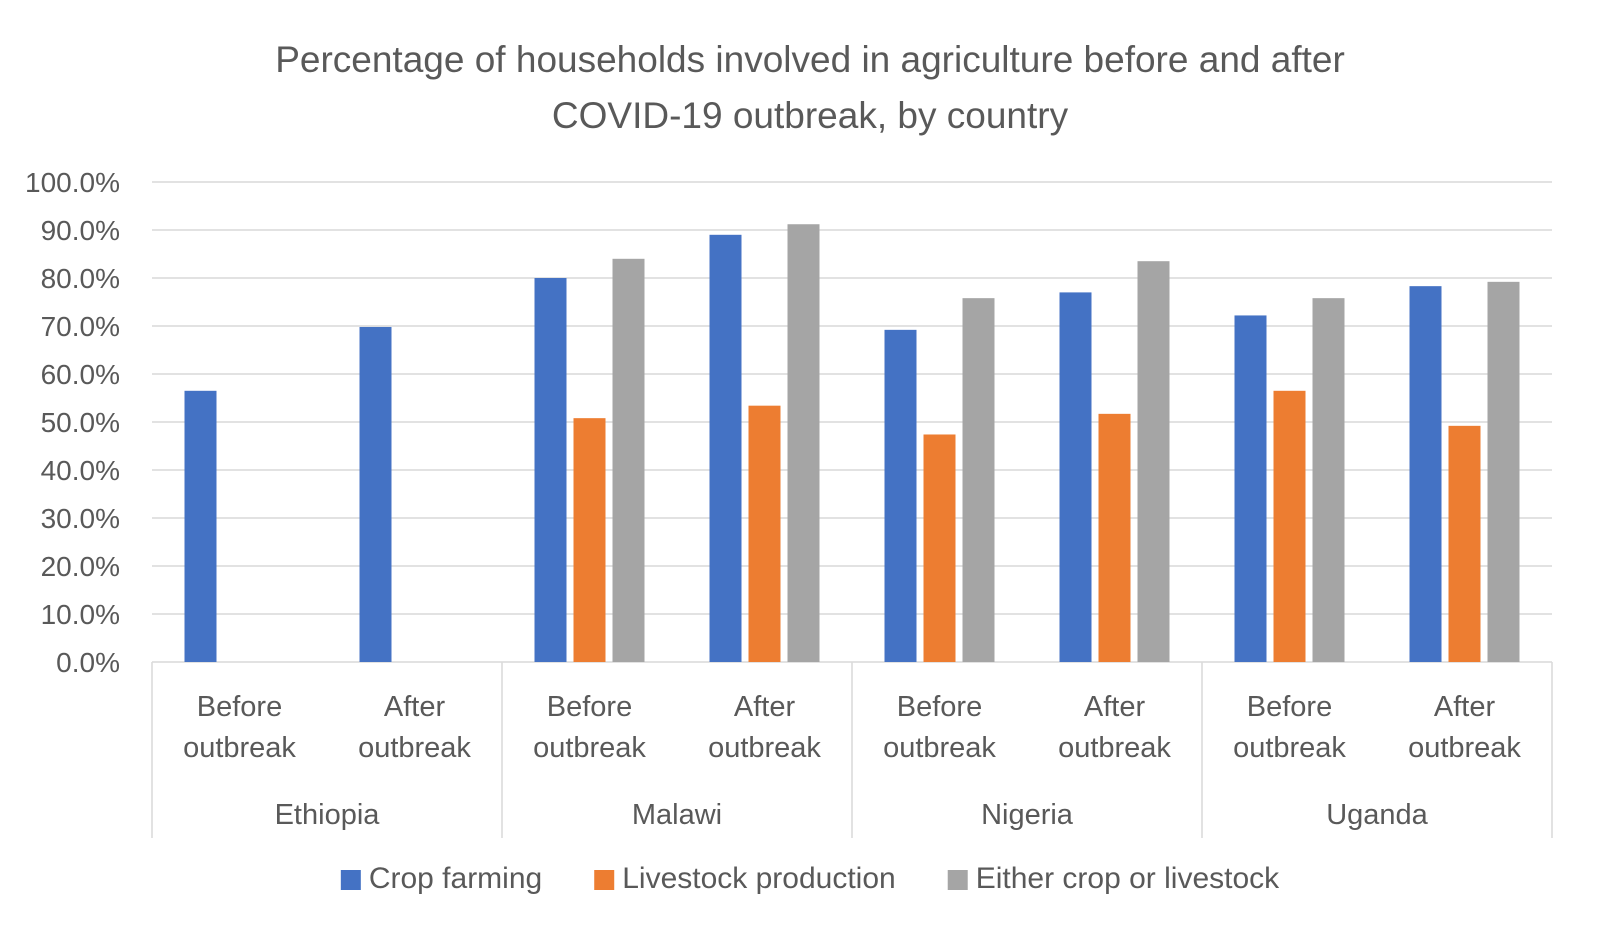  I want to click on y-tick-label: 90.0%, so click(80, 230).